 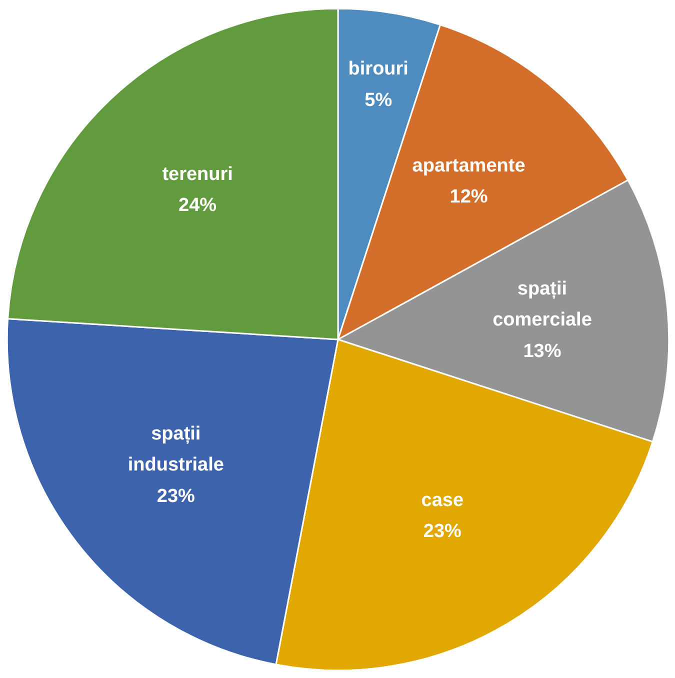 What do you see at coordinates (197, 174) in the screenshot?
I see `slice-label: terenuri` at bounding box center [197, 174].